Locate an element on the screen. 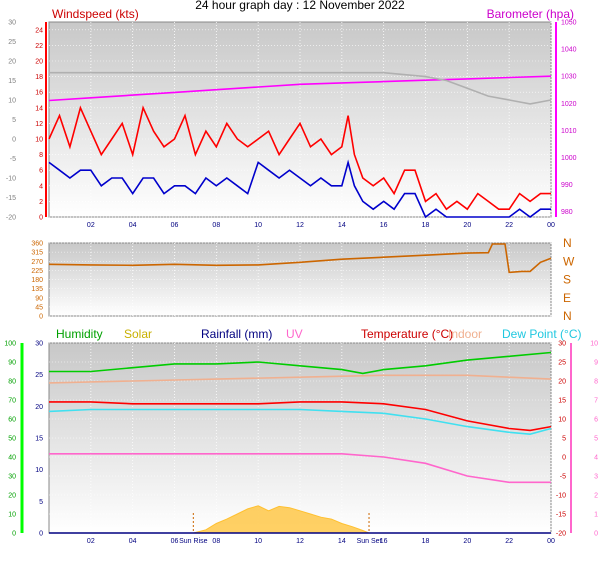 The width and height of the screenshot is (608, 561). uv-tick: 7 is located at coordinates (596, 401).